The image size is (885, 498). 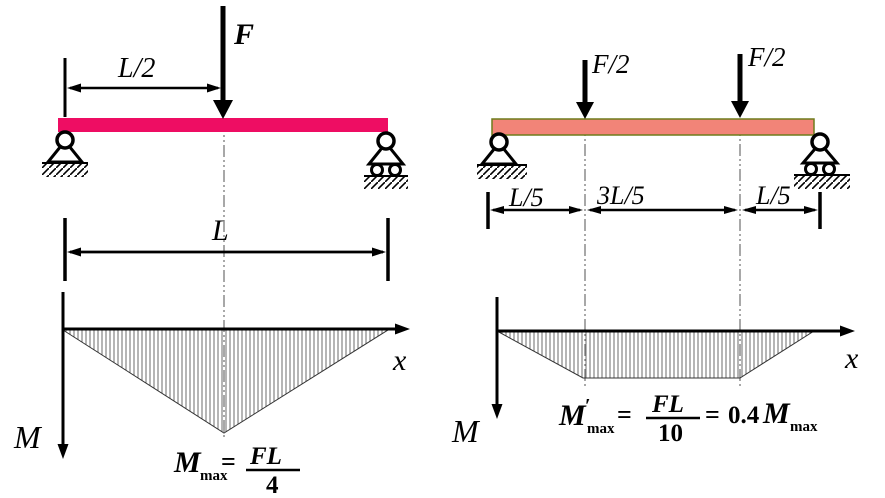 What do you see at coordinates (226, 249) in the screenshot?
I see `left-dim-full` at bounding box center [226, 249].